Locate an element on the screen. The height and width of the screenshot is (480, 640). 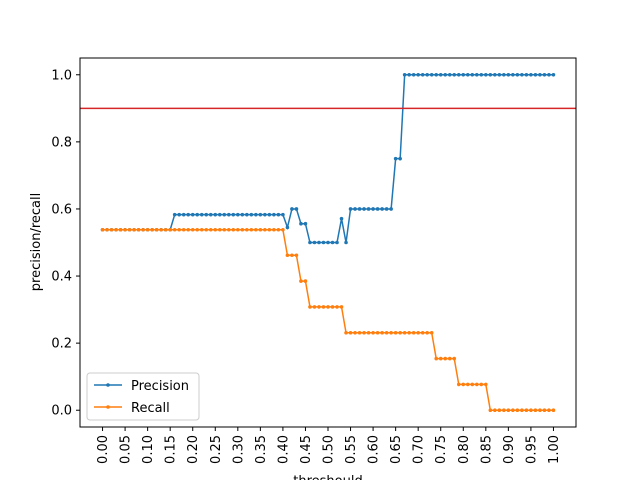
x-tick-label: 0.55 is located at coordinates (351, 449).